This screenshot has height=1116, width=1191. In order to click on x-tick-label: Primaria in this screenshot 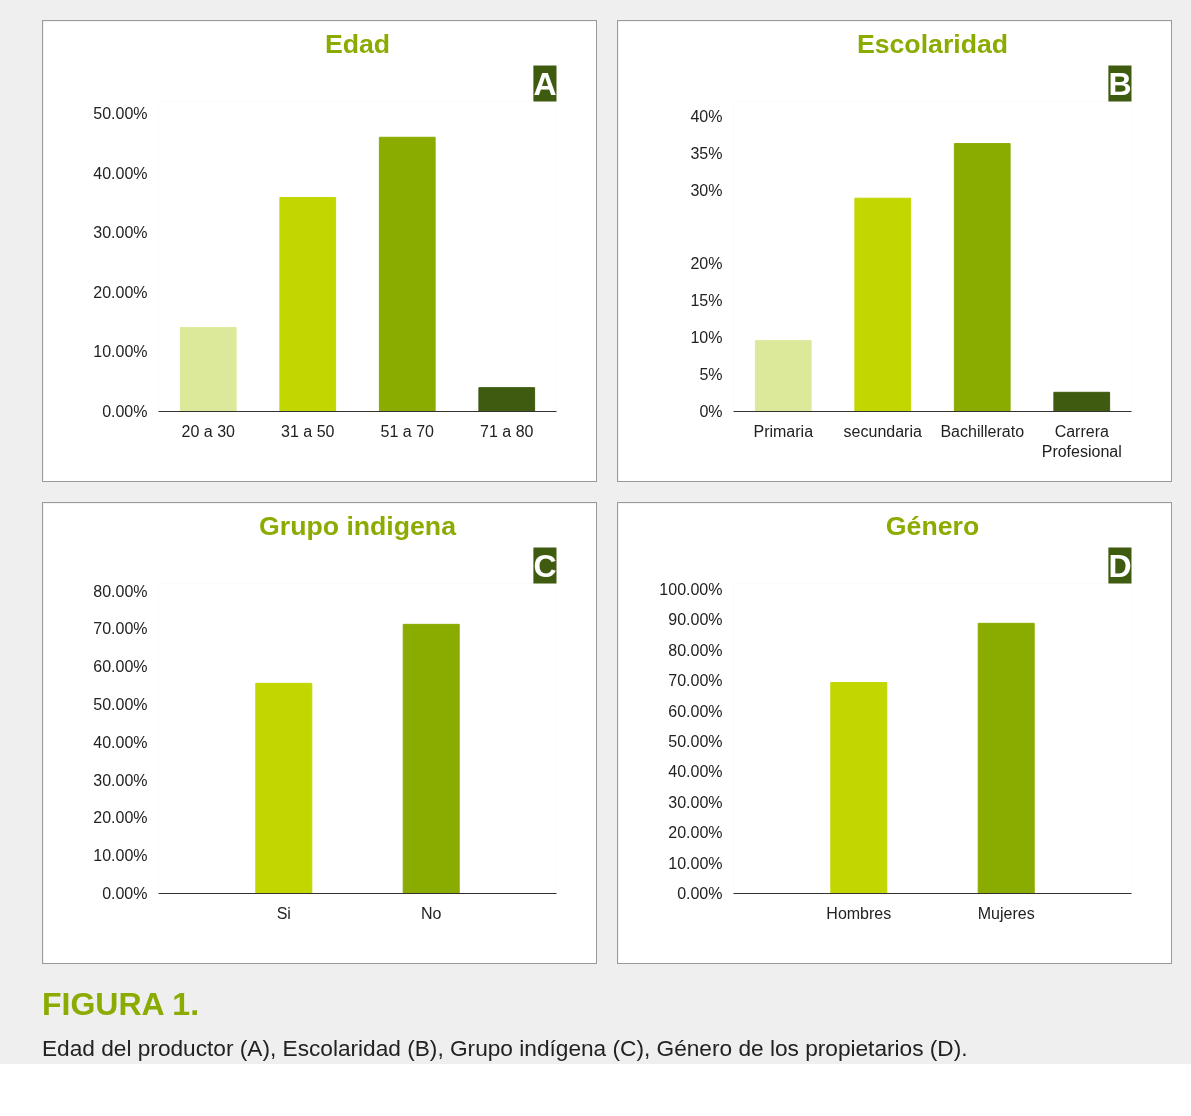, I will do `click(783, 431)`.